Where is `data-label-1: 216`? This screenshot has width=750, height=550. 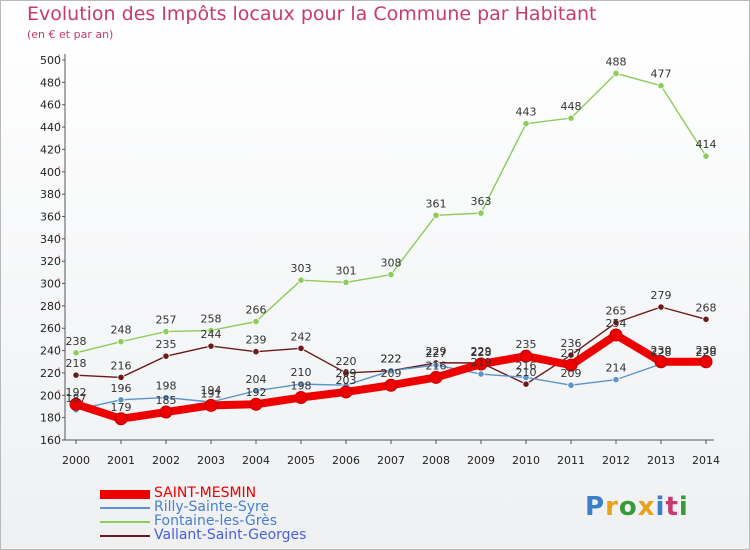
data-label-1: 216 is located at coordinates (526, 365).